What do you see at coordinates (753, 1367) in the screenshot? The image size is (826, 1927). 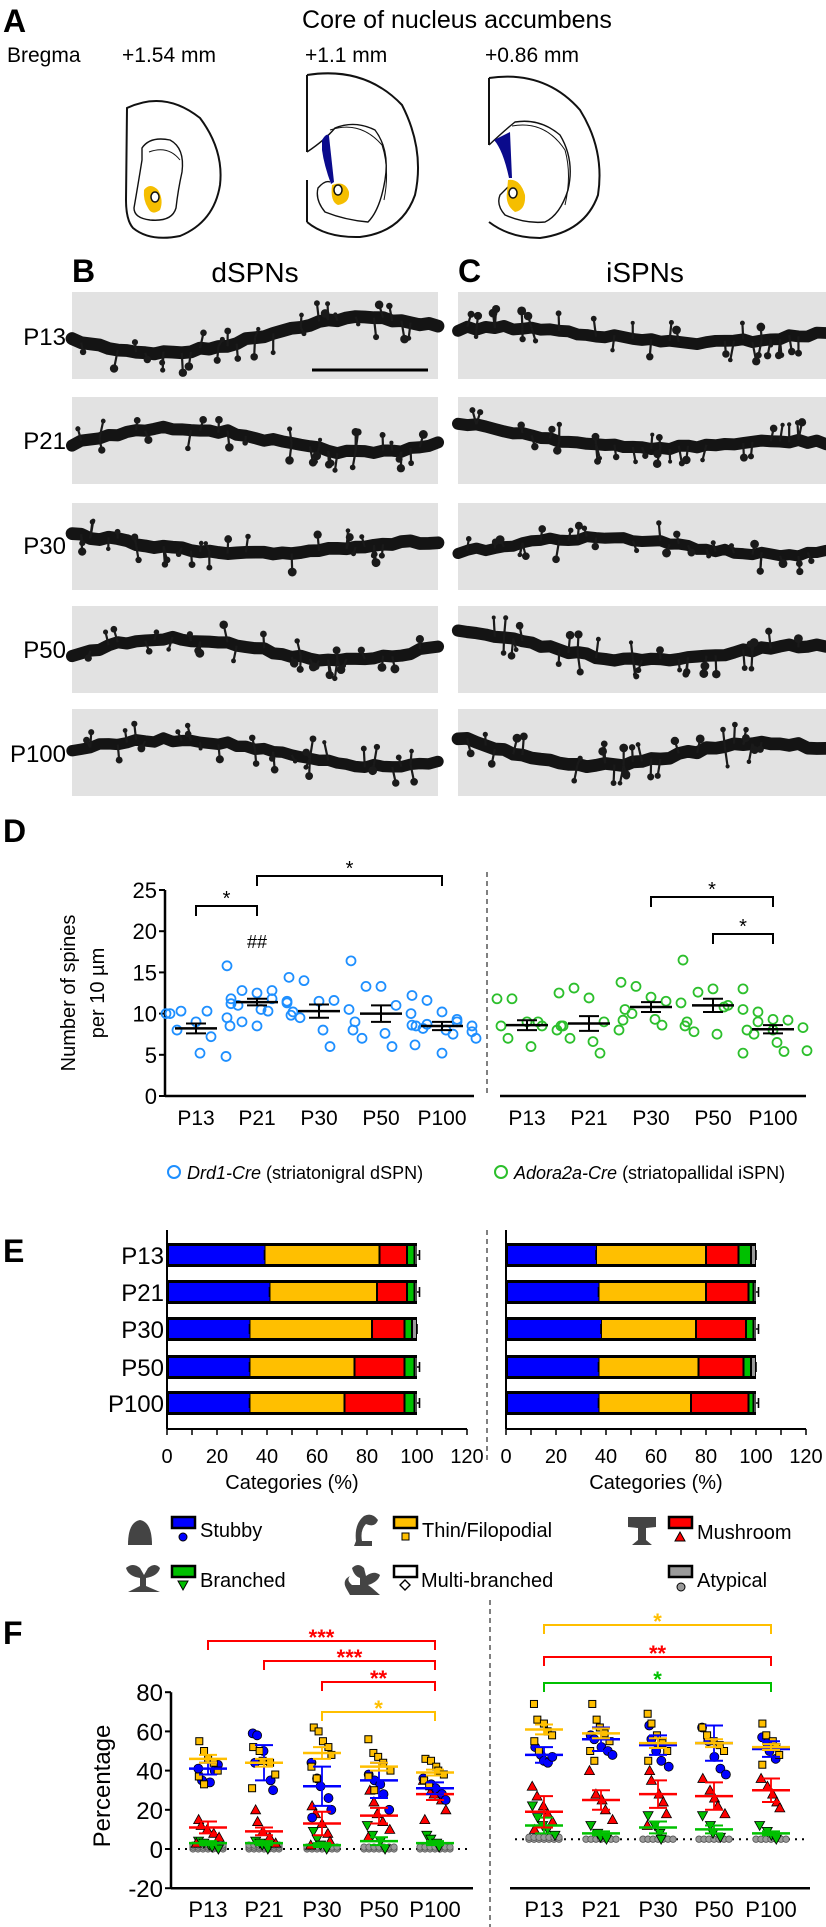 I see `e-bar-segment-atypical` at bounding box center [753, 1367].